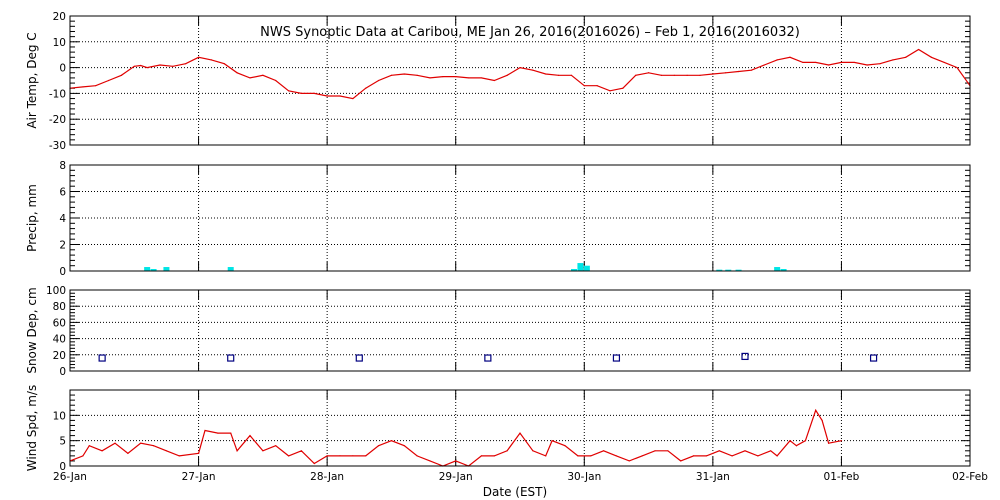 The height and width of the screenshot is (500, 1000). What do you see at coordinates (32, 80) in the screenshot?
I see `y-axis-label: Air Temp, Deg C` at bounding box center [32, 80].